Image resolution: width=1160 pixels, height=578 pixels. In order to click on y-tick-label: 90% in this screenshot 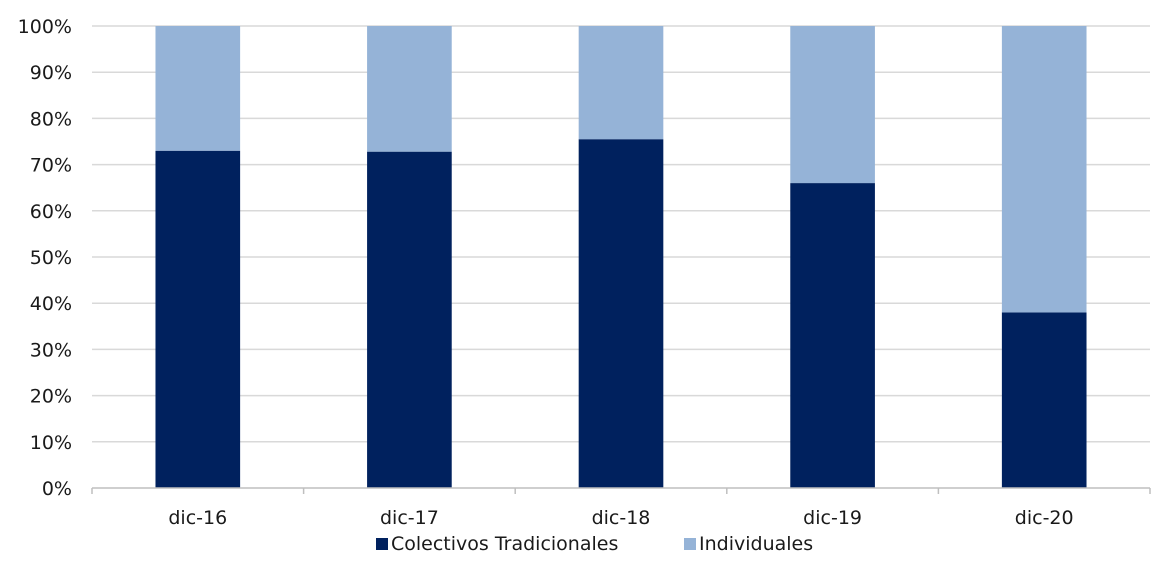, I will do `click(51, 73)`.